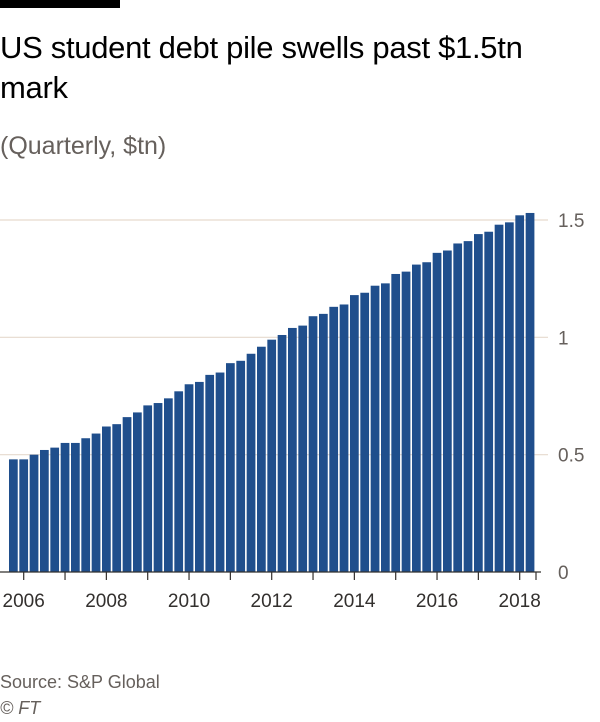 This screenshot has height=722, width=600. I want to click on y-tick-label: 1, so click(563, 338).